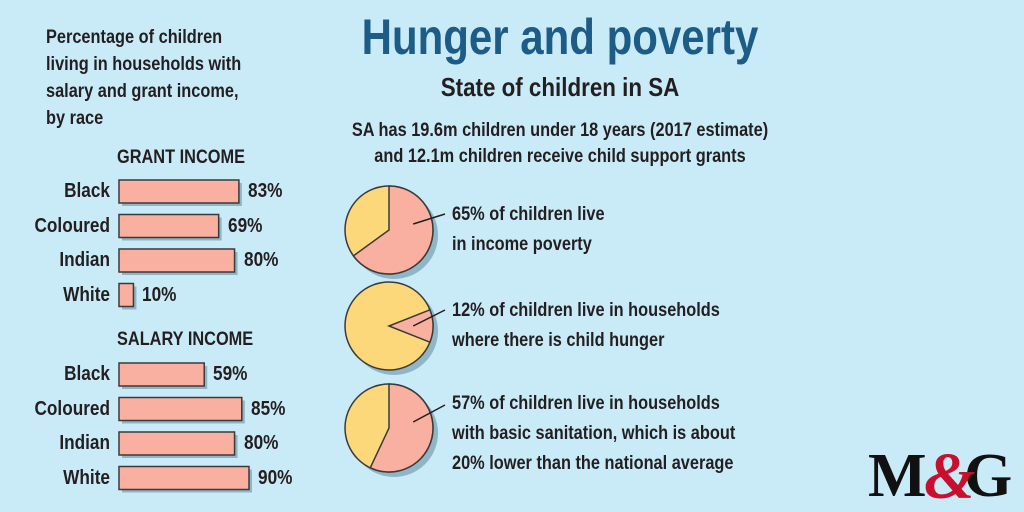  I want to click on pie-1-text-line: in income poverty, so click(522, 244).